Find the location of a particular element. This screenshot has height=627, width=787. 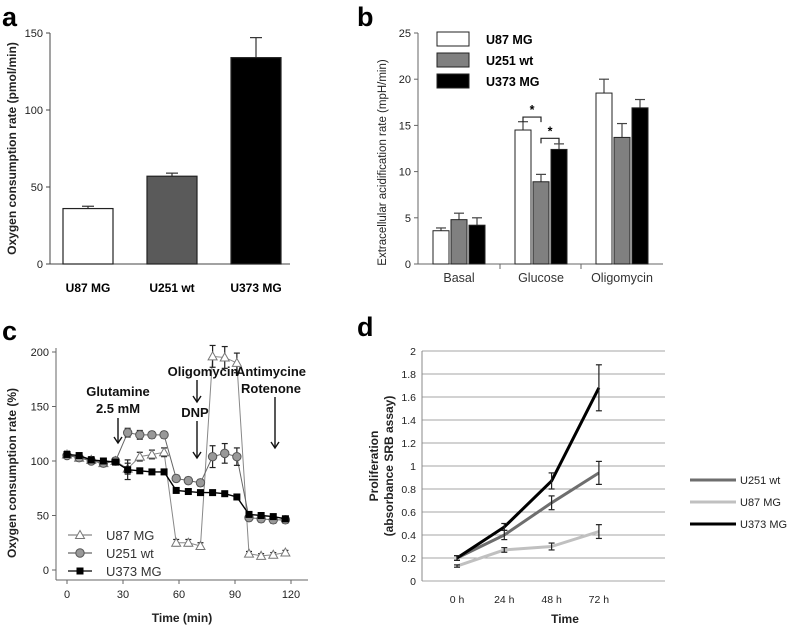

d-y-tick-label: 2 is located at coordinates (413, 352).